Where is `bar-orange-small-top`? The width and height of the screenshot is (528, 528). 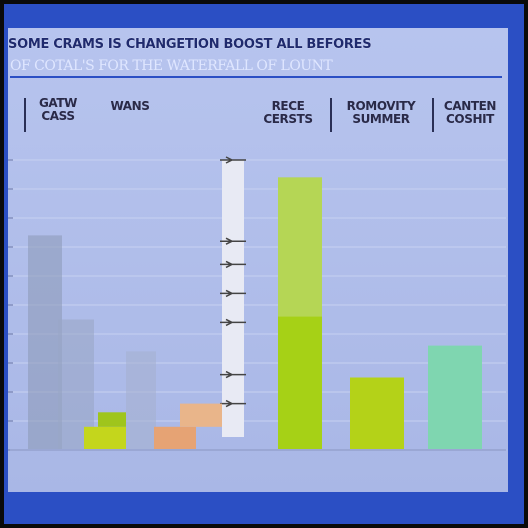
bar-orange-small-top is located at coordinates (201, 415).